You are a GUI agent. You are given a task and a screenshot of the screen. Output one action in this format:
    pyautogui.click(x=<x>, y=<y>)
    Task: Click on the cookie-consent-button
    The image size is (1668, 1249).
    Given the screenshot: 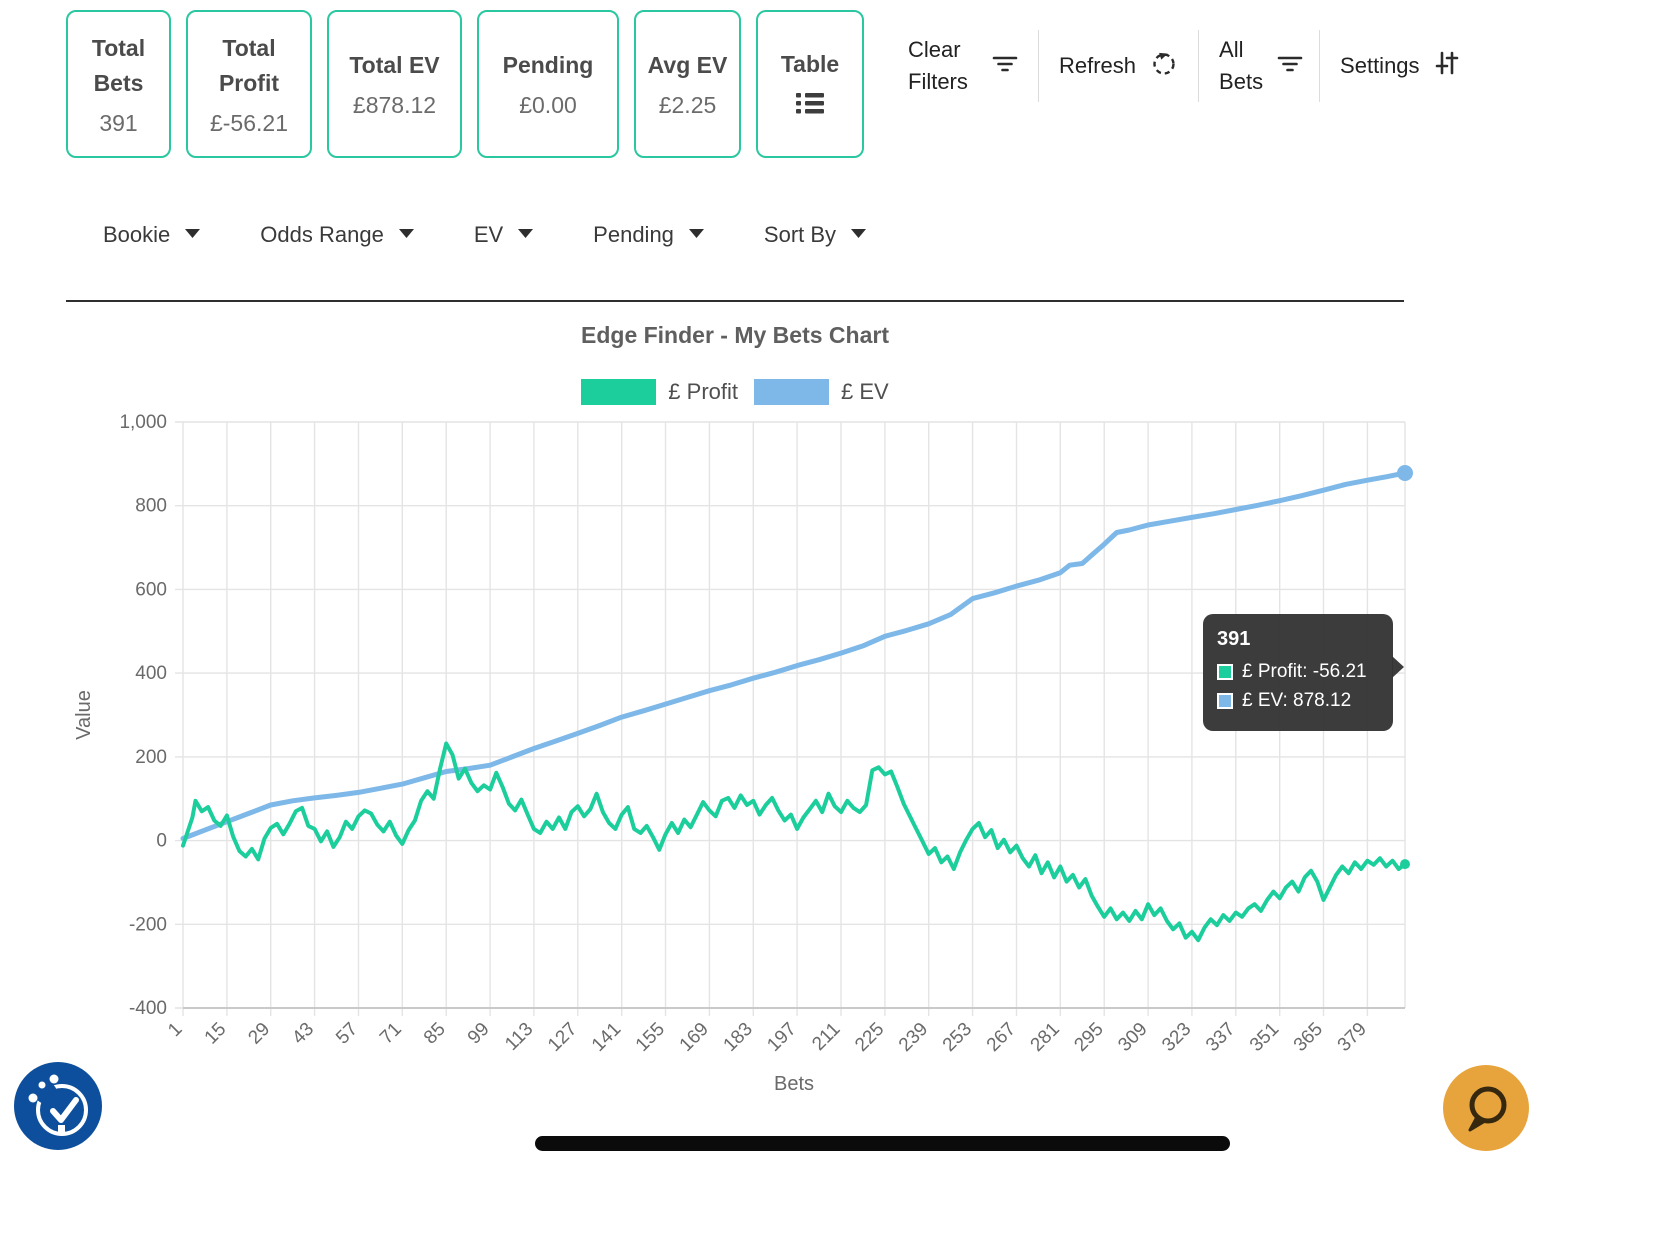 What is the action you would take?
    pyautogui.click(x=58, y=1106)
    